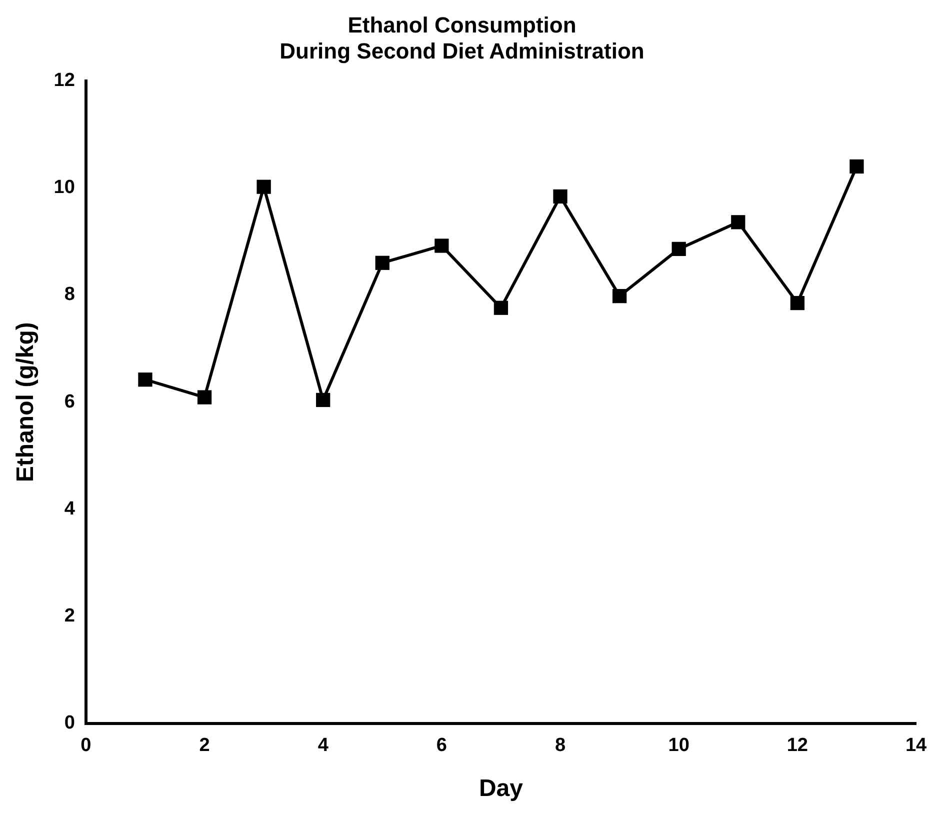 Image resolution: width=944 pixels, height=816 pixels. Describe the element at coordinates (69, 723) in the screenshot. I see `y-tick-label: 0` at that location.